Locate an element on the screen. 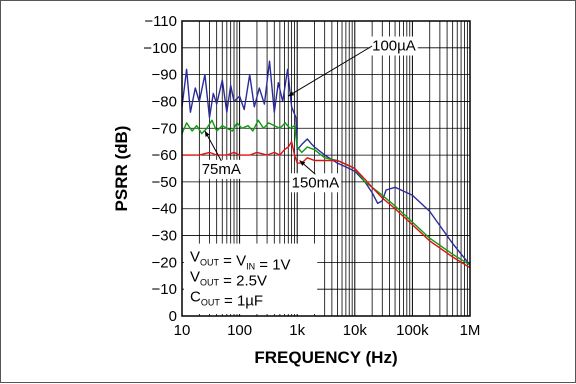  annotation-100A: 100µA is located at coordinates (394, 46).